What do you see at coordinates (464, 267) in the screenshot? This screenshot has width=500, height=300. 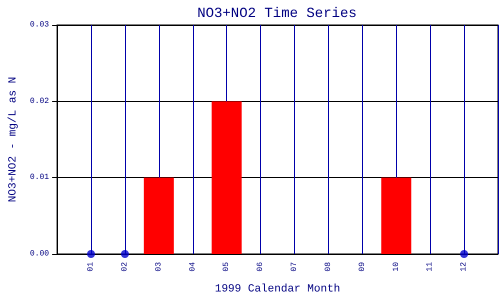 I see `x-tick-label: 12` at bounding box center [464, 267].